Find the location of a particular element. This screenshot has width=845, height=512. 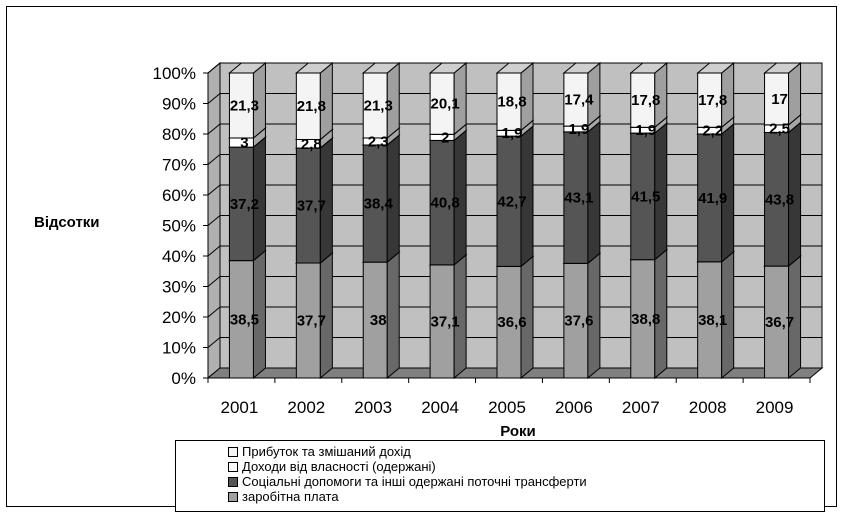

data-label: 21,8 is located at coordinates (311, 106).